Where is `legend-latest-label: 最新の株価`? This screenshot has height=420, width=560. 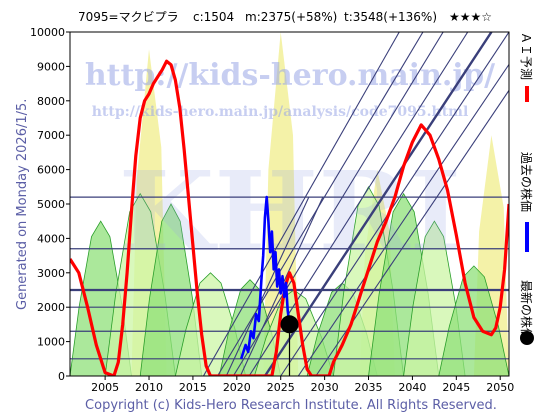 legend-latest-label: 最新の株価 is located at coordinates (526, 310).